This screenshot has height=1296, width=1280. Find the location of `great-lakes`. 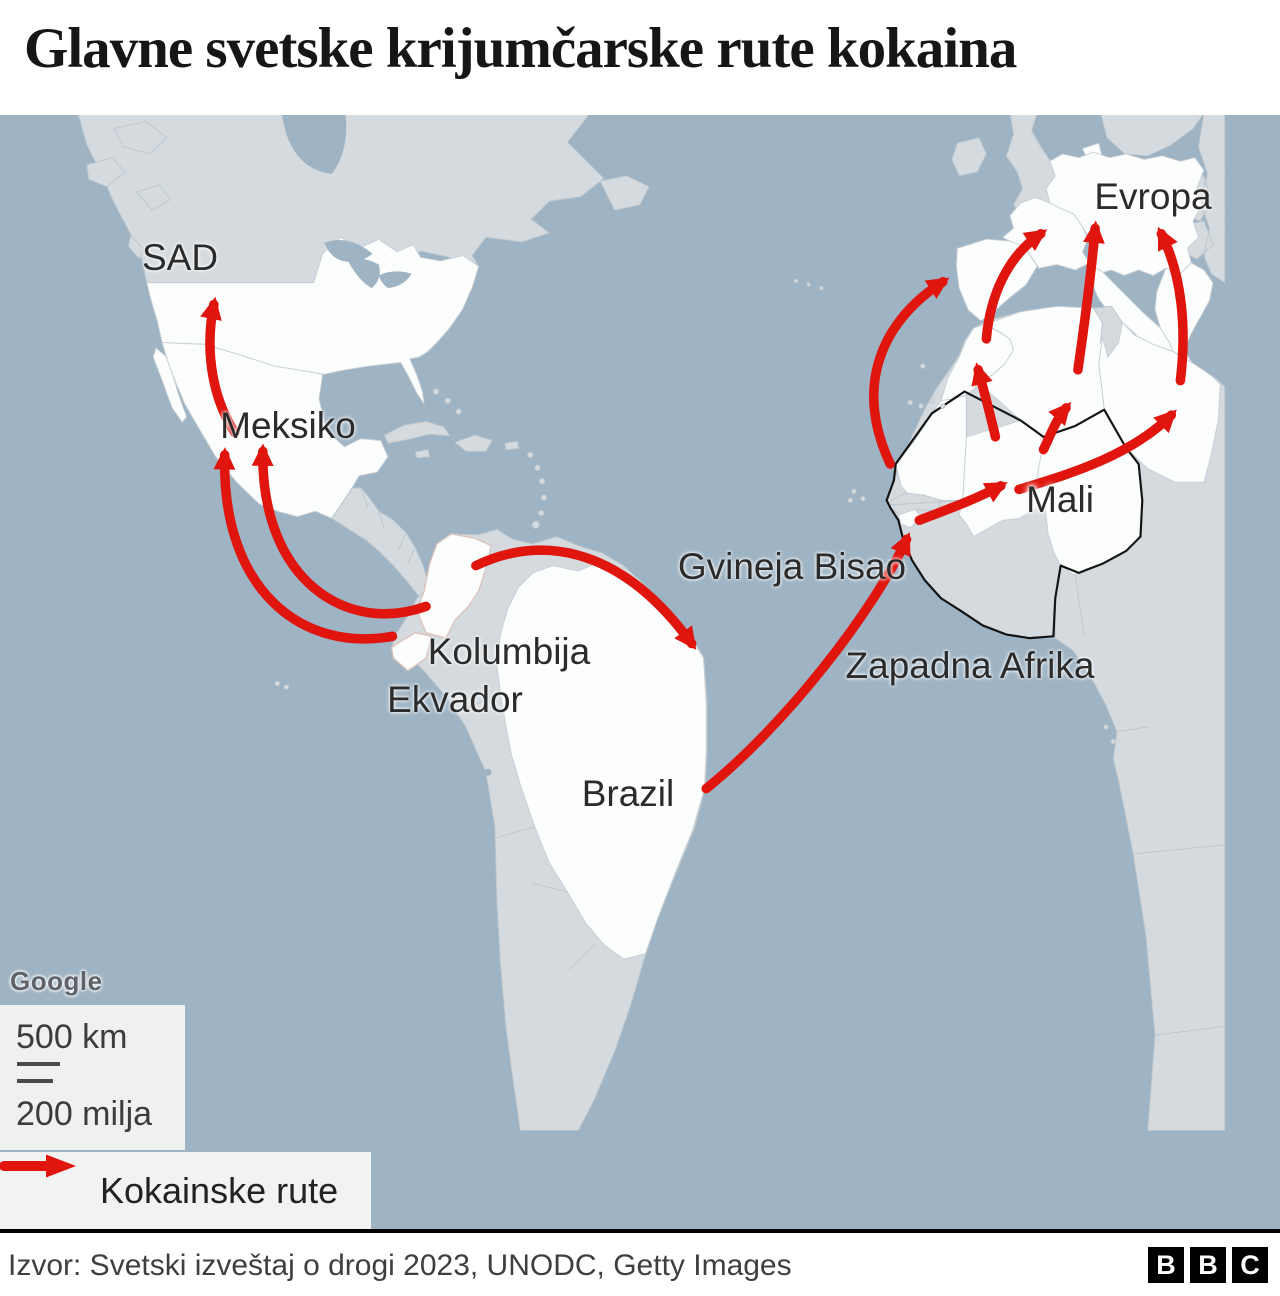

great-lakes is located at coordinates (368, 264).